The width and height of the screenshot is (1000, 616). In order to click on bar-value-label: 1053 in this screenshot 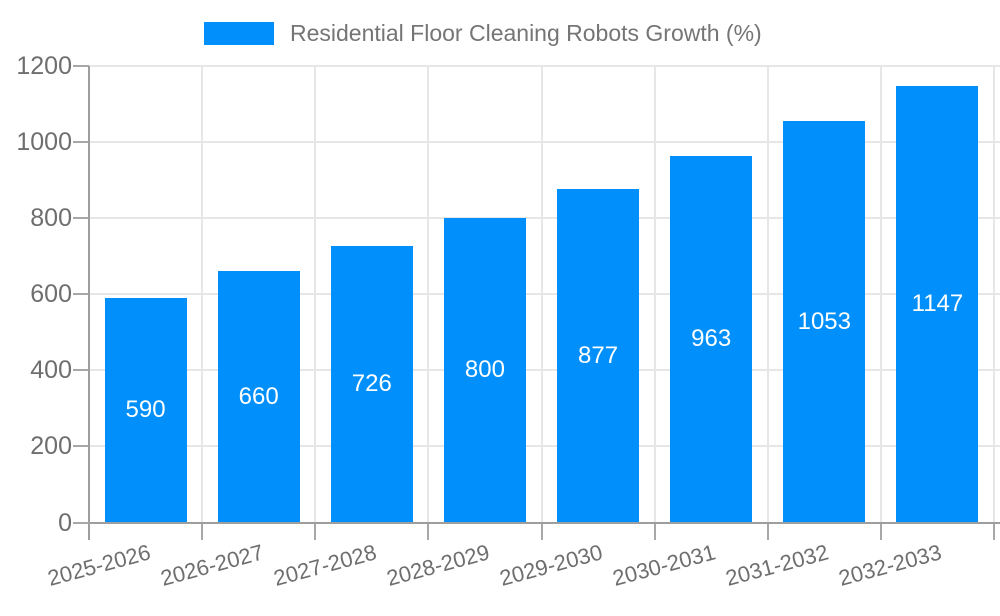, I will do `click(824, 321)`.